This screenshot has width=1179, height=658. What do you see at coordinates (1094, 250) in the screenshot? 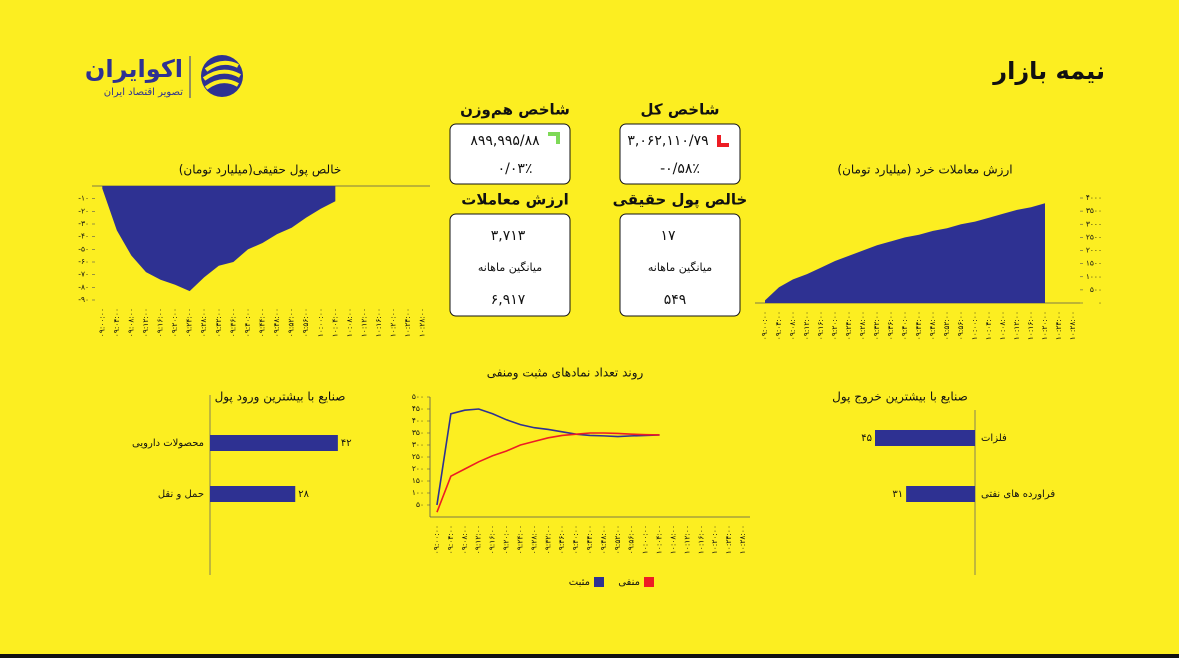
I see `y-tick-label: ۲۰۰۰` at bounding box center [1094, 250].